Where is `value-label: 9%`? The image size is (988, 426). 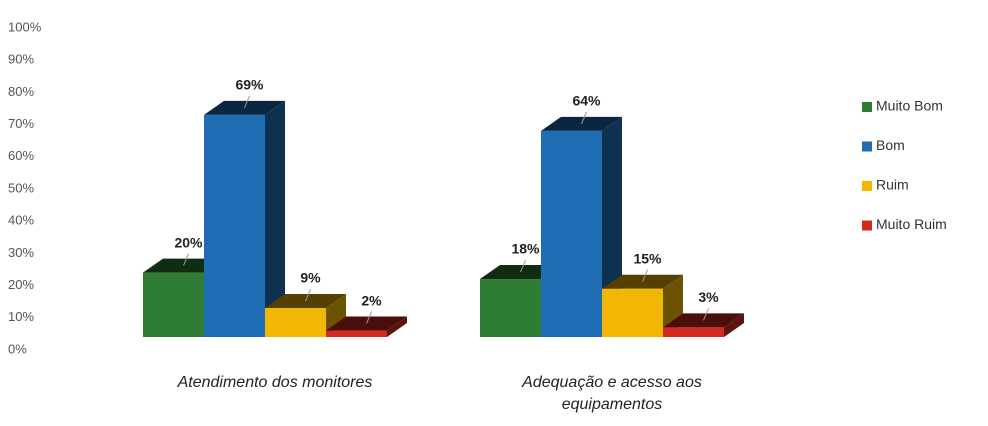
value-label: 9% is located at coordinates (310, 278).